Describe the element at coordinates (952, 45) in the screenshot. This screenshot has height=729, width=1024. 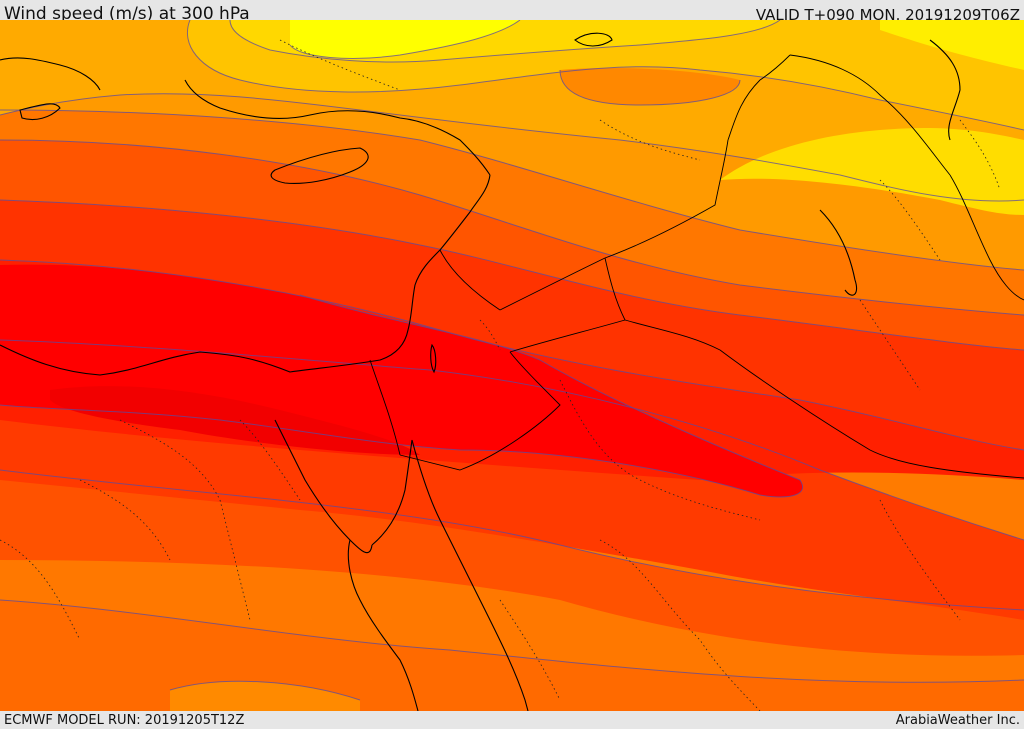
I see `band-caucasus-yellow` at that location.